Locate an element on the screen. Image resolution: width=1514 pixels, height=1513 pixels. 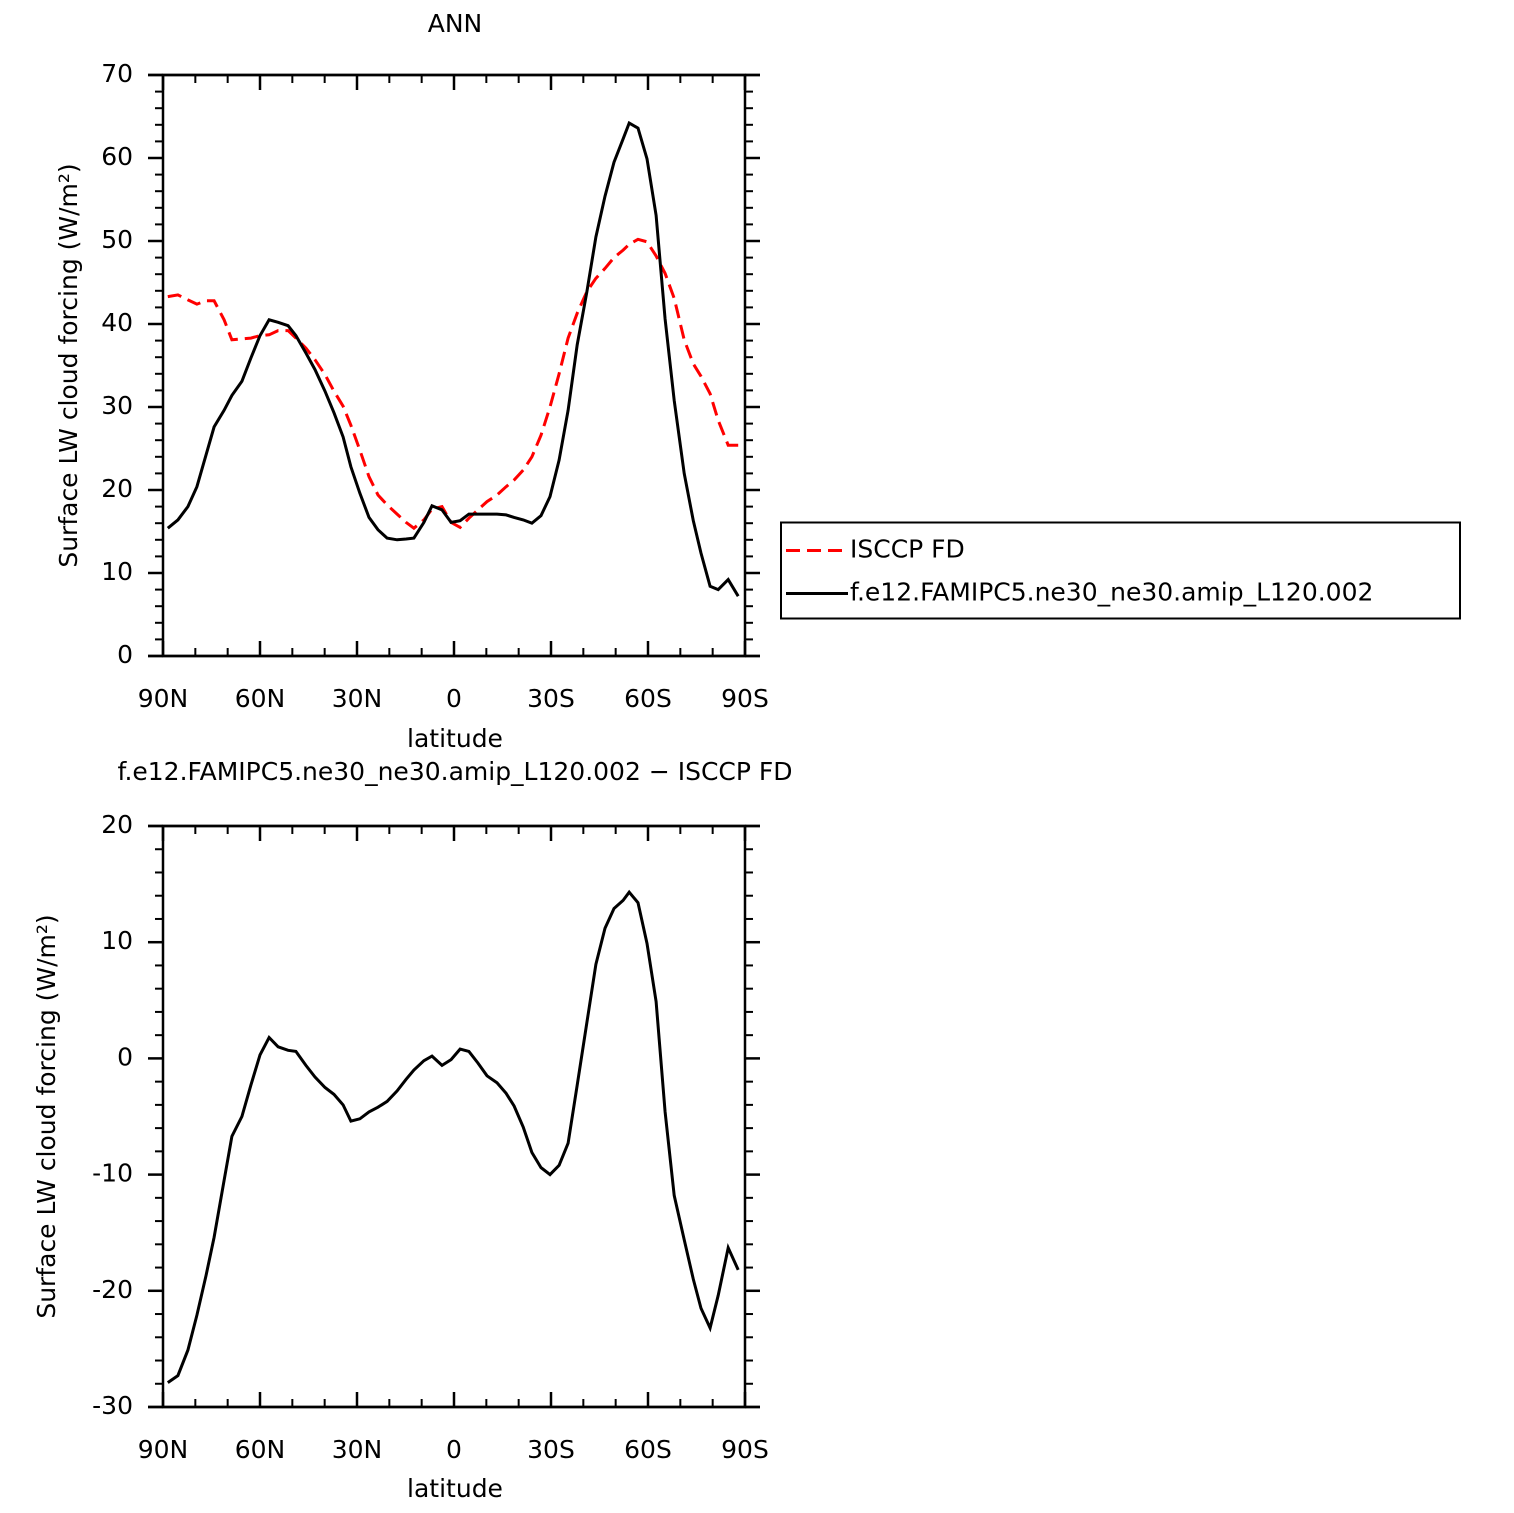
y-tick-label: 60 is located at coordinates (117, 156).